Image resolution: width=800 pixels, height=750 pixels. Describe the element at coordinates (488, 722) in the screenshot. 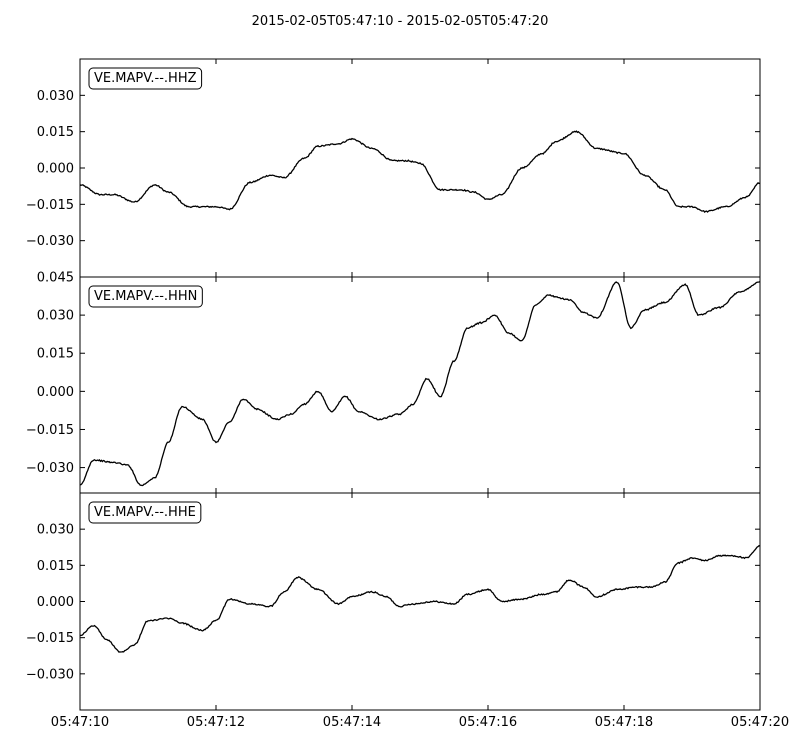

I see `x-tick-label: 05:47:16` at that location.